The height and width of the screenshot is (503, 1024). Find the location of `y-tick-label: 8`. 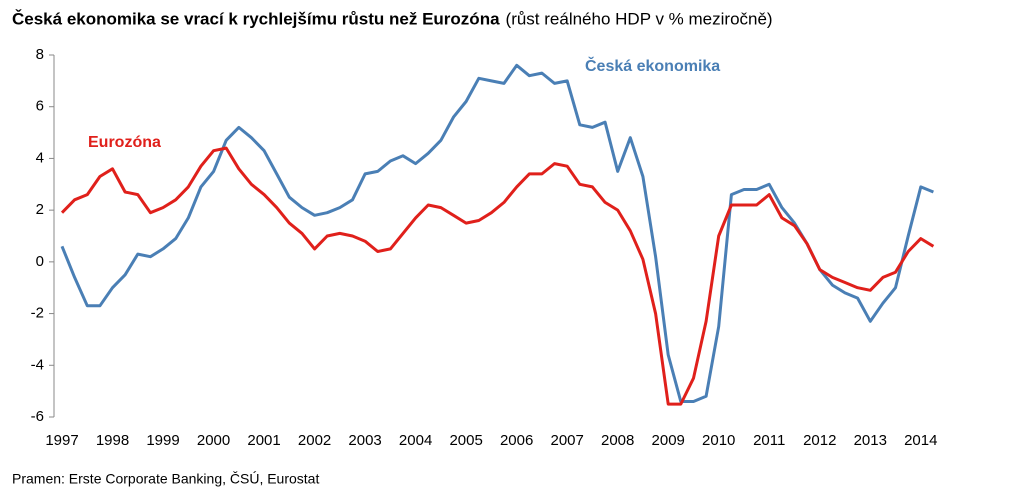

y-tick-label: 8 is located at coordinates (40, 54).